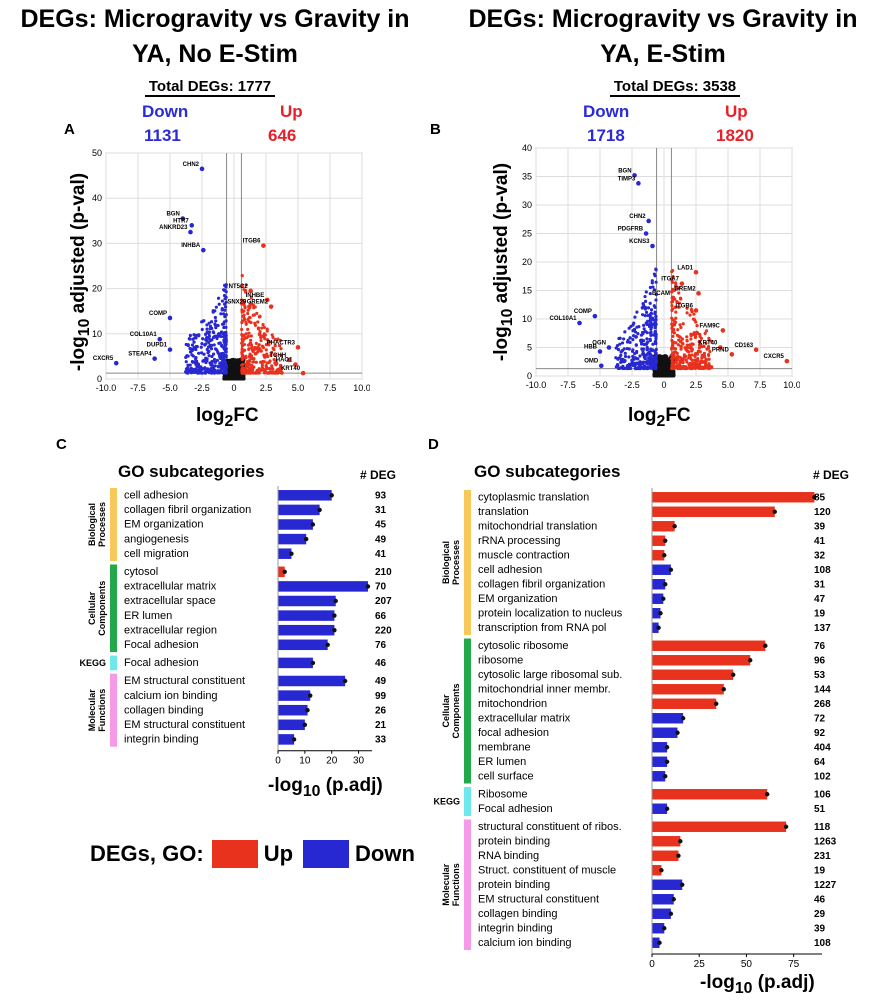  I want to click on x-tick-label: 2.5, so click(266, 388).